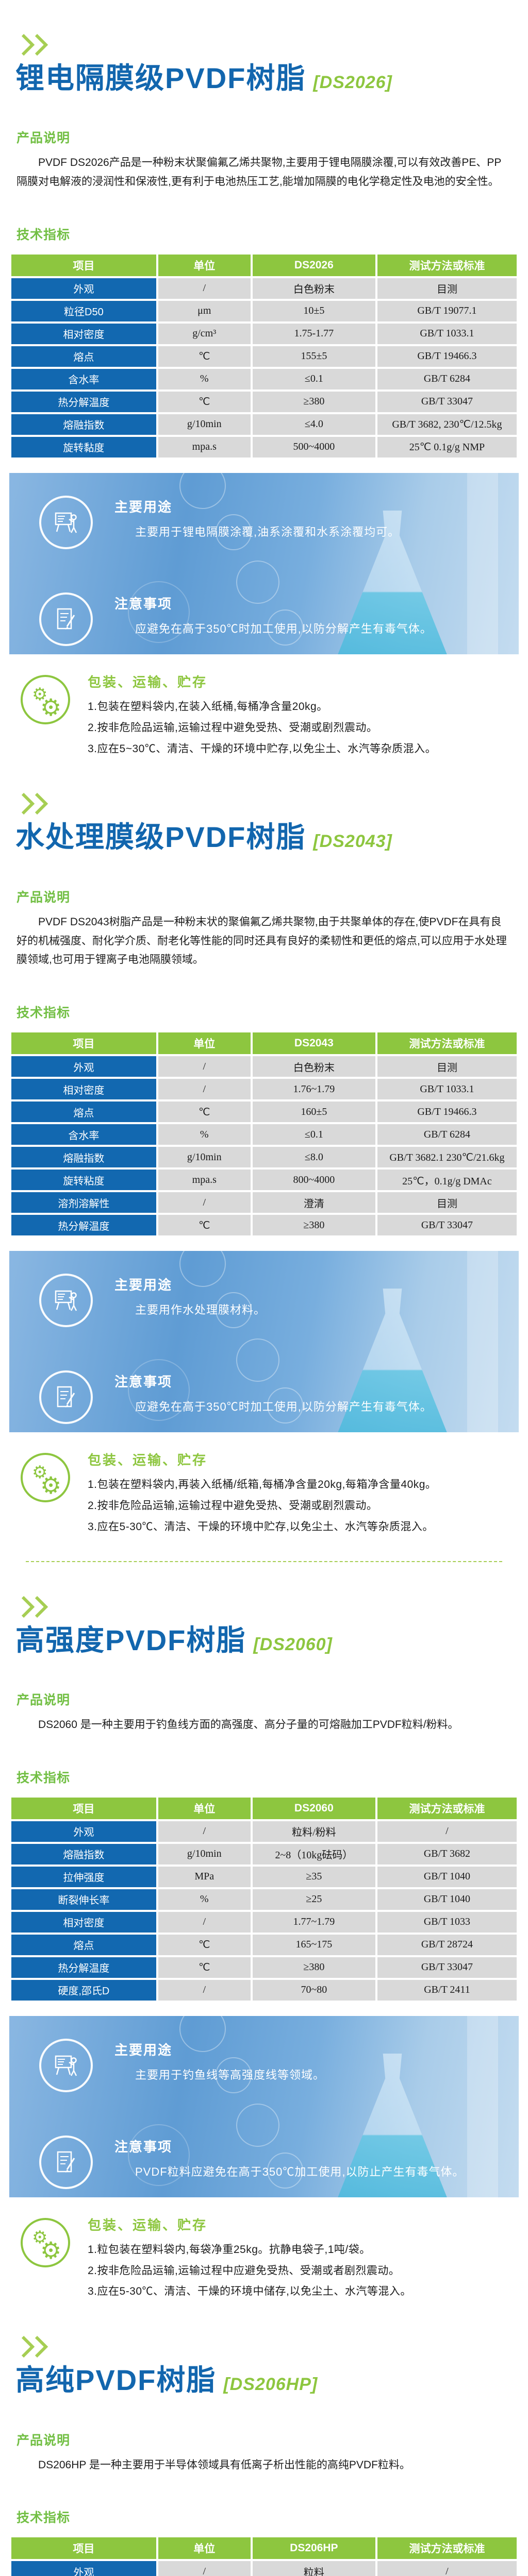  I want to click on spec-cell: GB/T 6284, so click(447, 1134).